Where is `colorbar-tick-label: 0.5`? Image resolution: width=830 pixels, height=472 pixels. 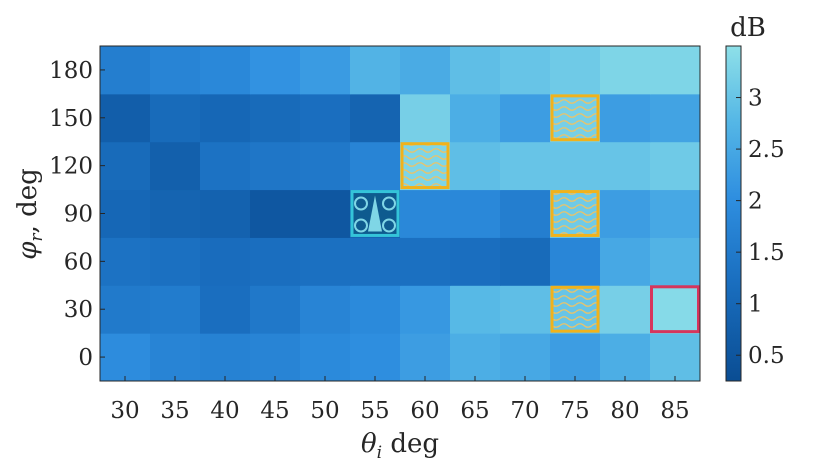
colorbar-tick-label: 0.5 is located at coordinates (766, 356).